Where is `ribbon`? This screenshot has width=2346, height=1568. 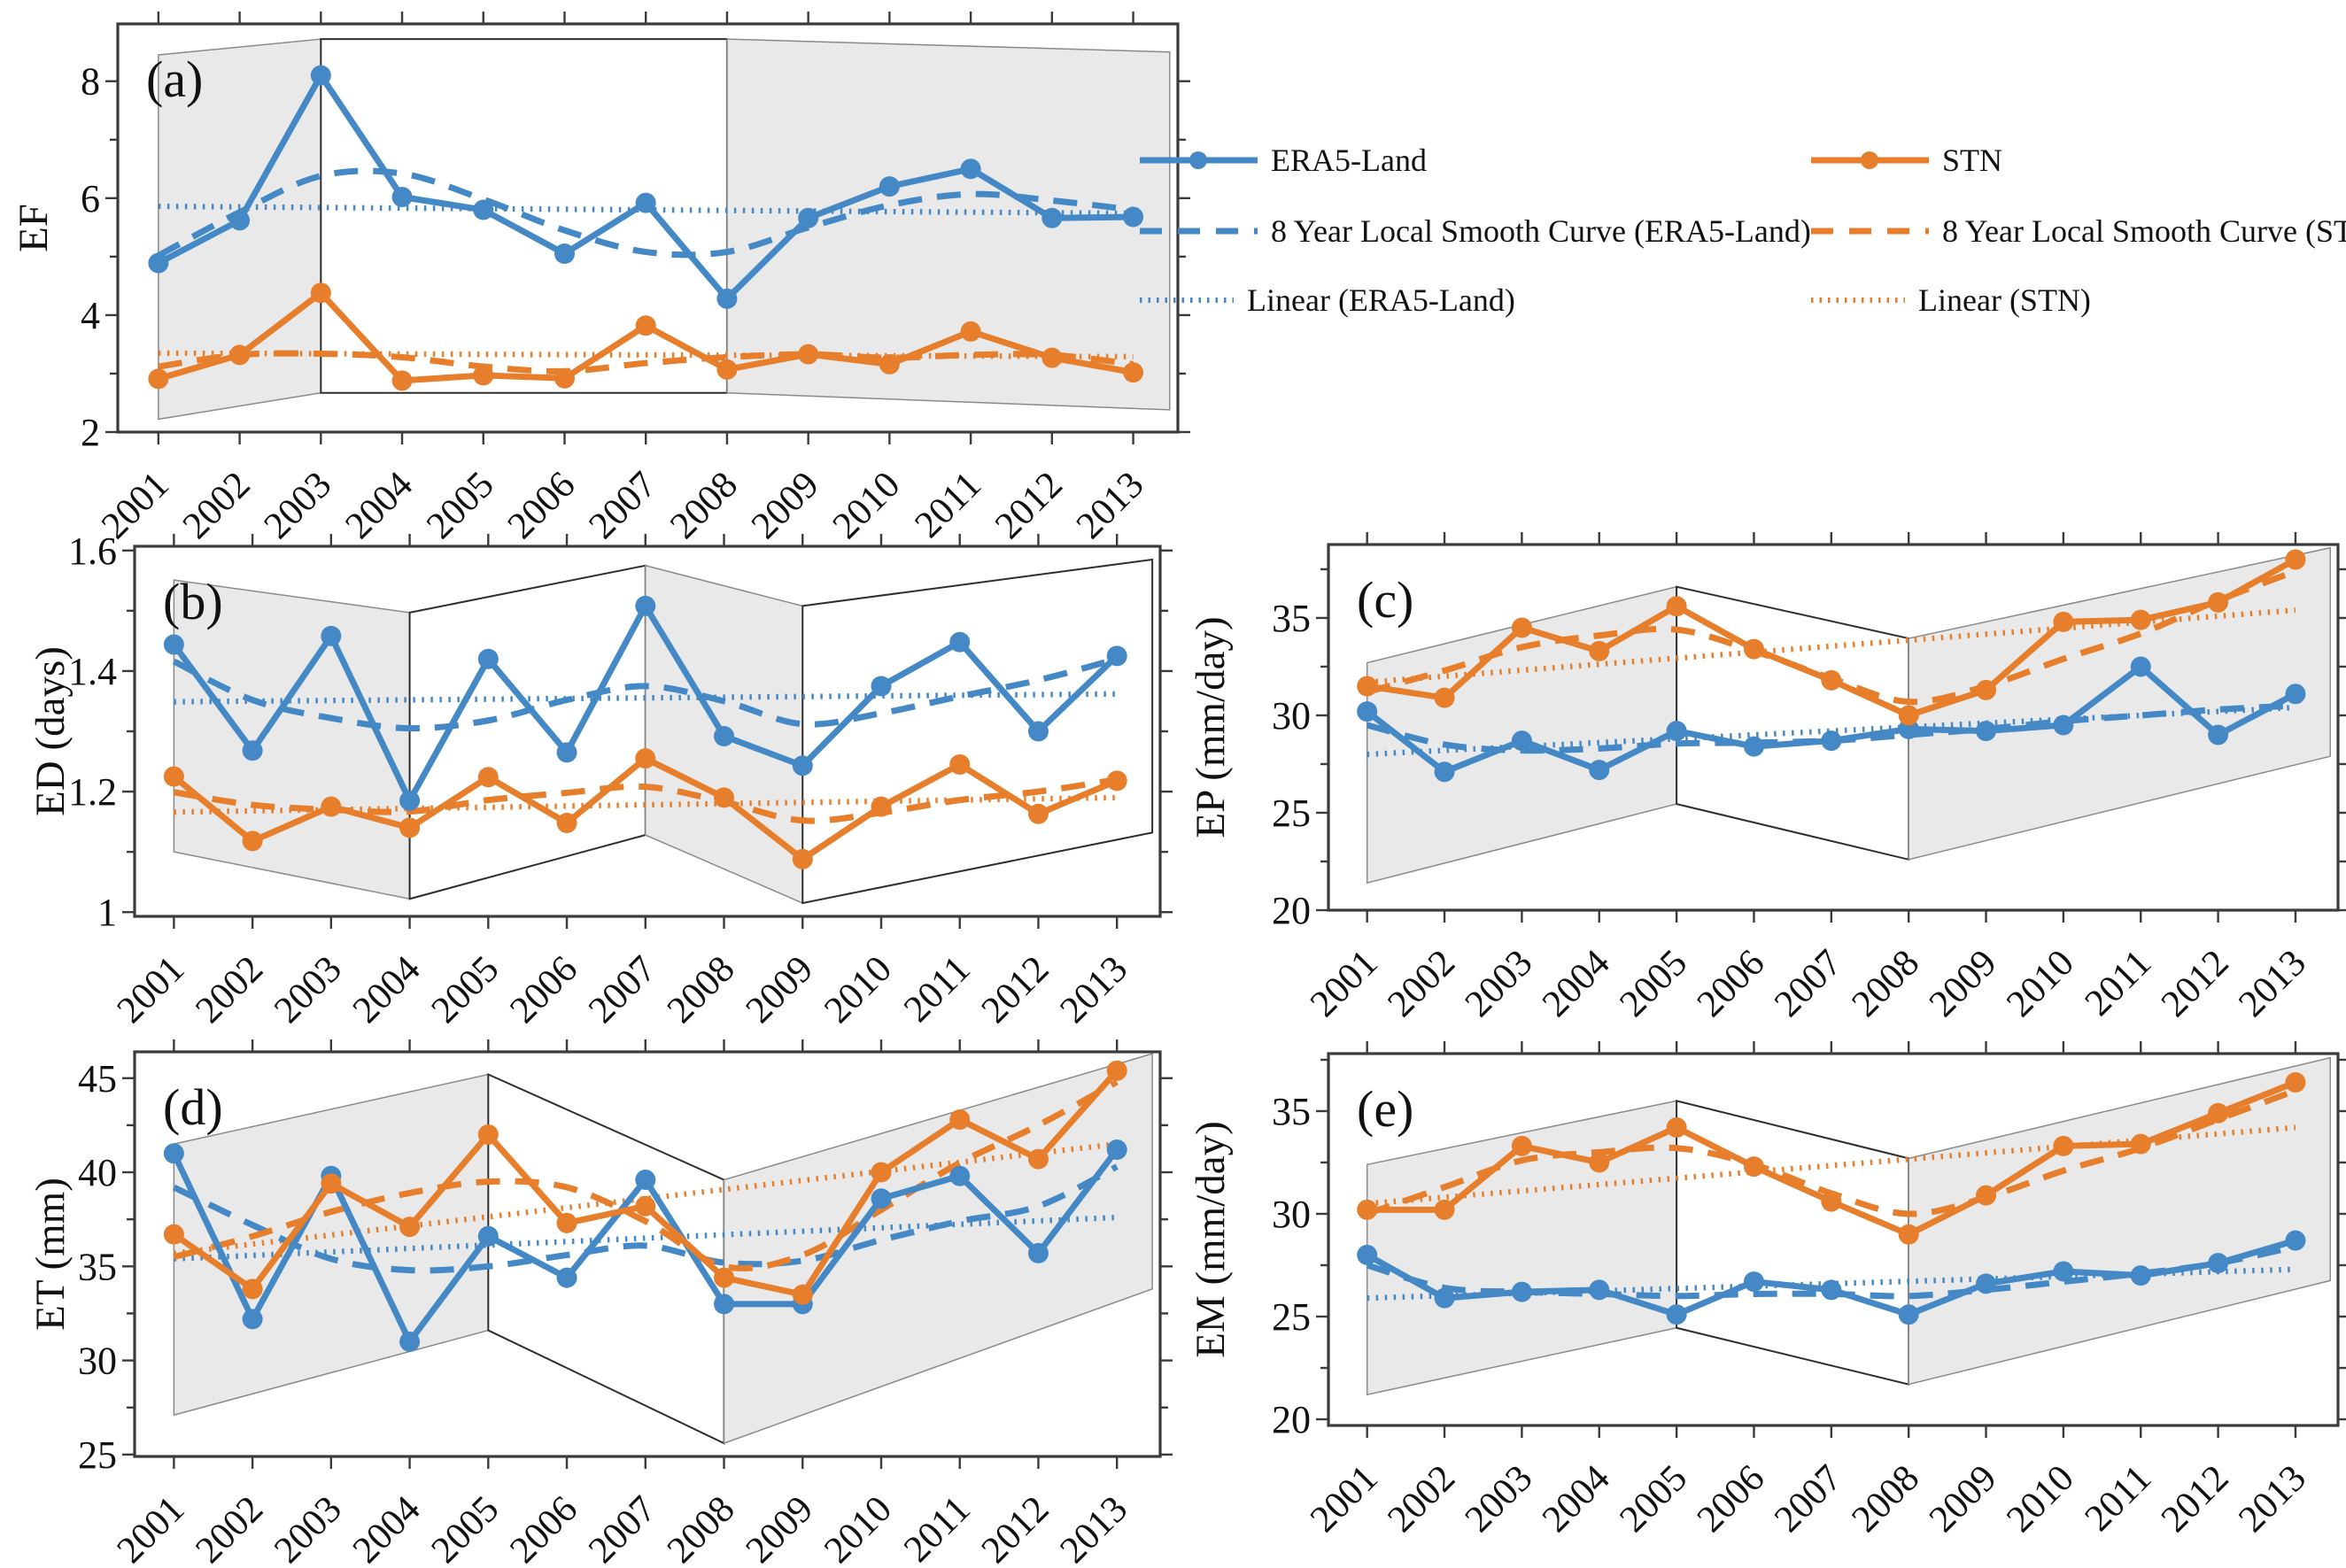 ribbon is located at coordinates (664, 230).